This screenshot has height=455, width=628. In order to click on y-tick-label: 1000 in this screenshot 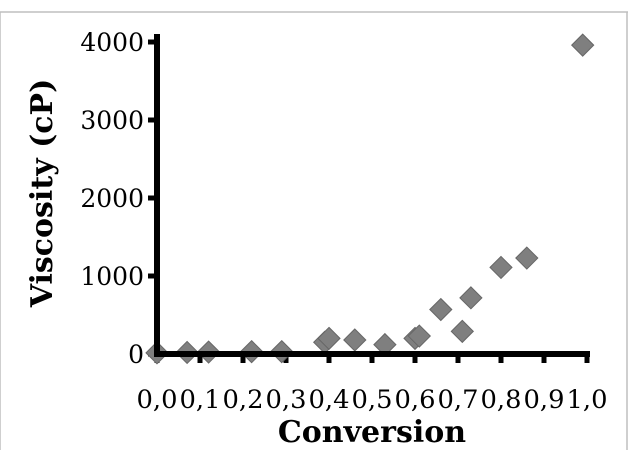, I will do `click(112, 276)`.